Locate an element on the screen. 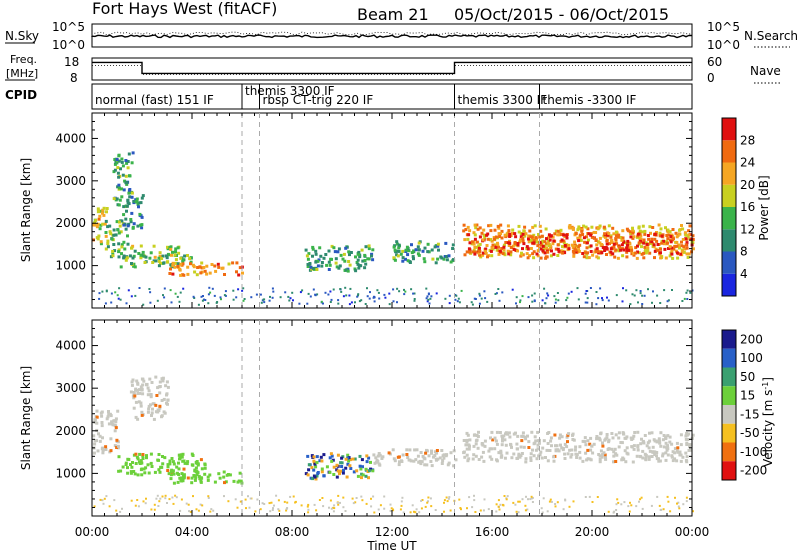 This screenshot has width=800, height=554. x-tick-label: 04:00 is located at coordinates (192, 532).